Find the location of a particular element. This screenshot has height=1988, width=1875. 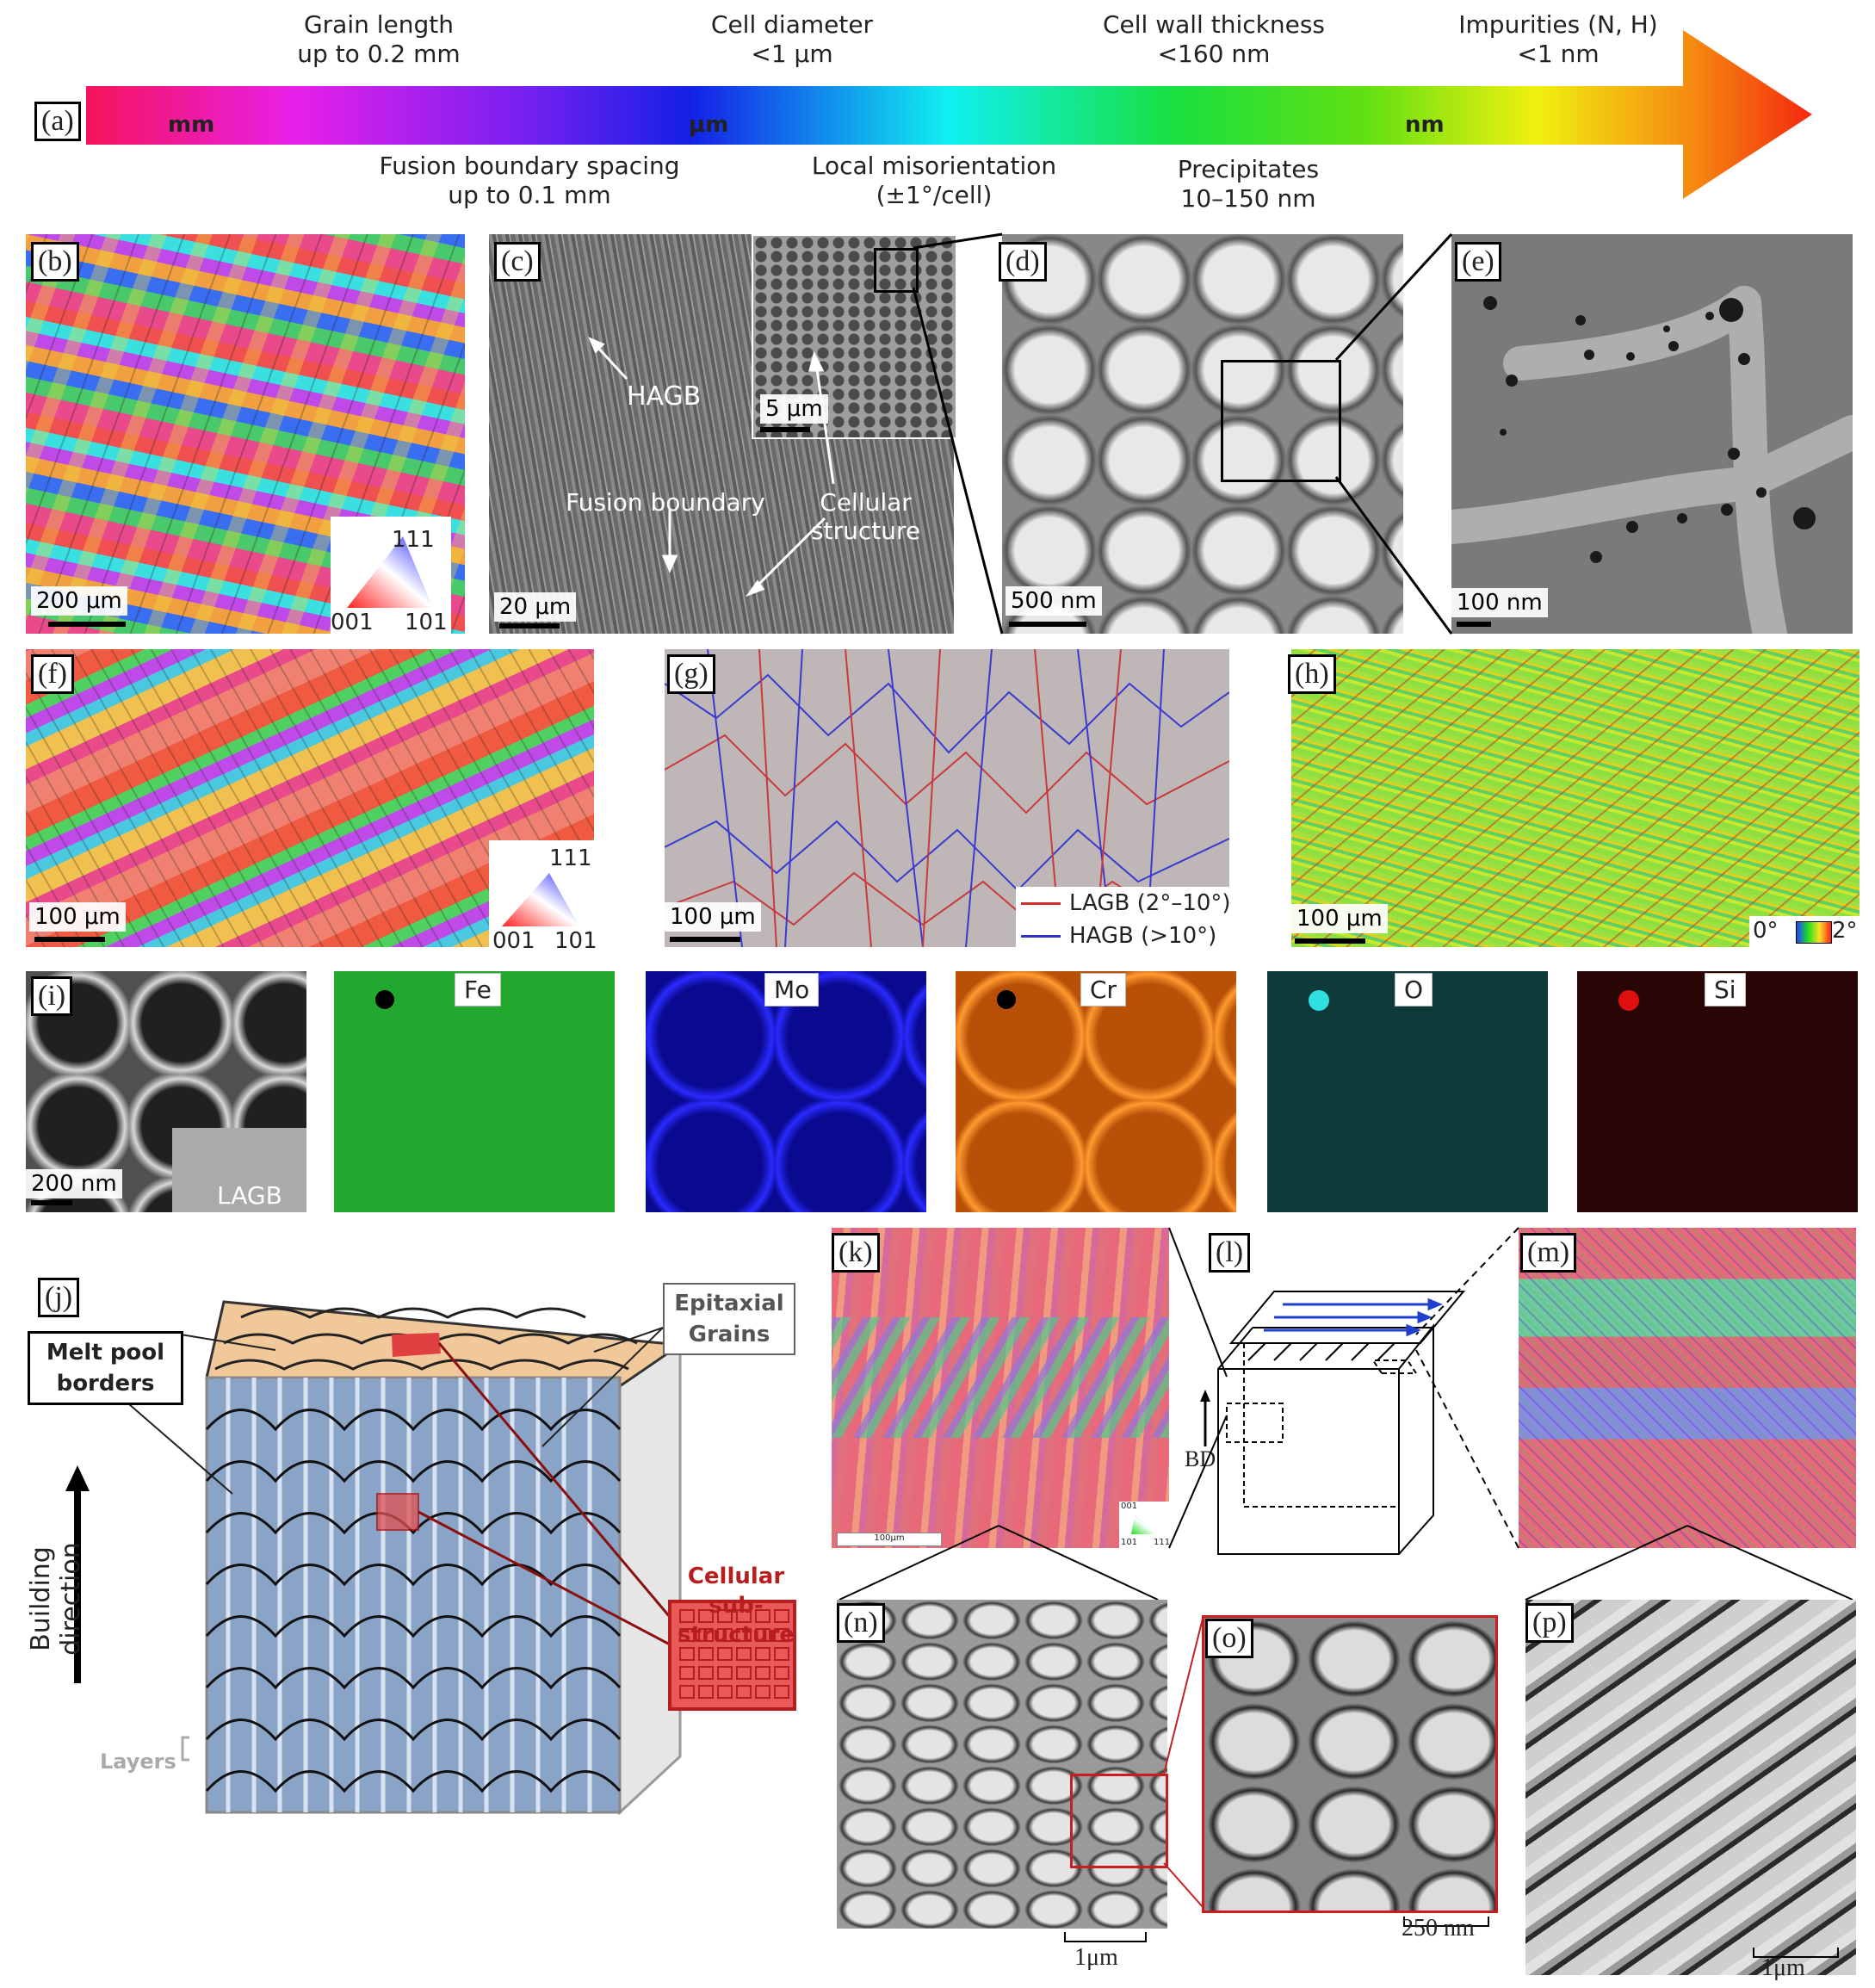

sem-inset-box is located at coordinates (896, 270).